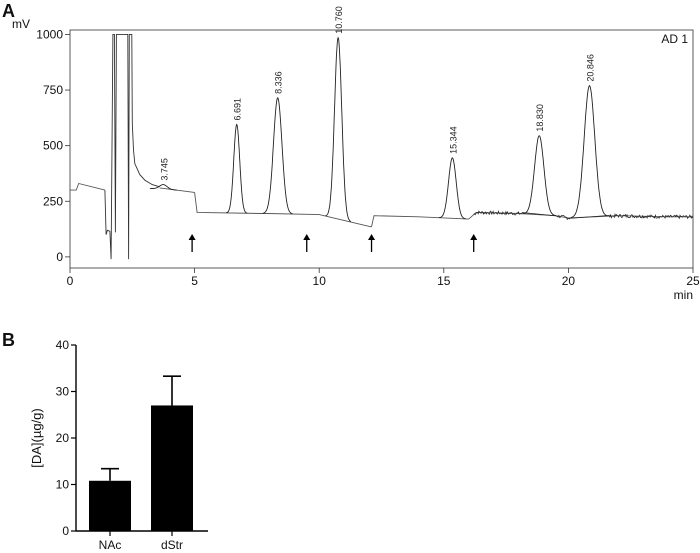 This screenshot has height=553, width=700. I want to click on peak-retention-time-label: 18.830, so click(540, 118).